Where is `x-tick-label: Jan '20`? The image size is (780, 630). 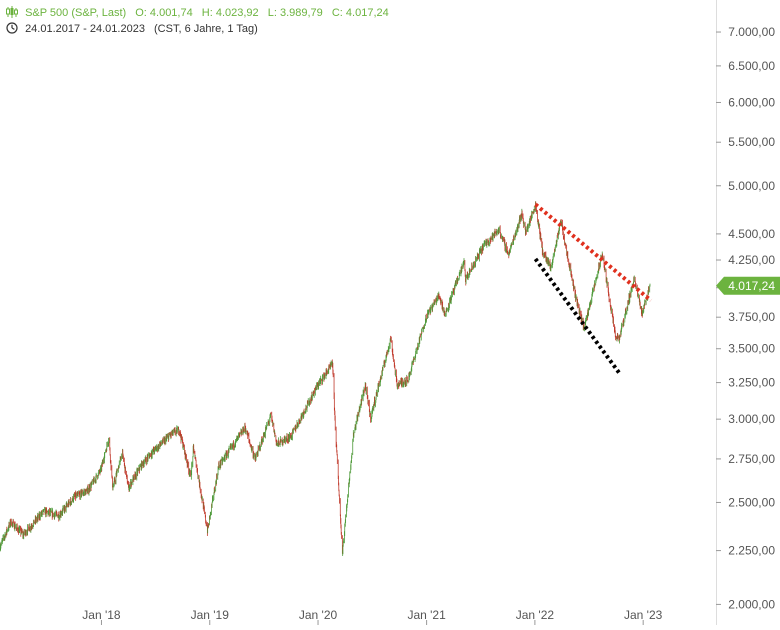
x-tick-label: Jan '20 is located at coordinates (318, 615).